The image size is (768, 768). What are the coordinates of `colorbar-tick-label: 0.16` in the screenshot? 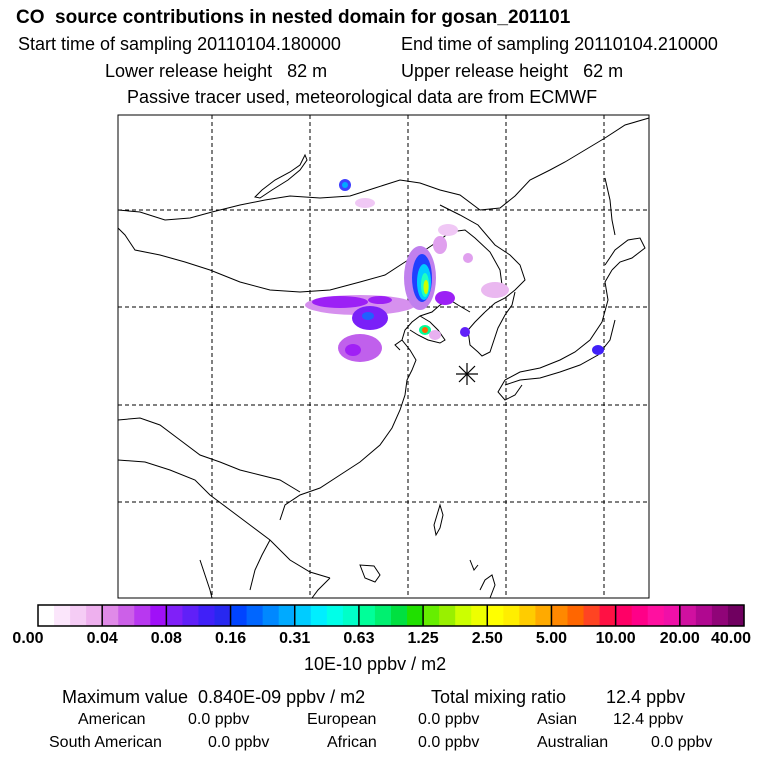 It's located at (230, 638).